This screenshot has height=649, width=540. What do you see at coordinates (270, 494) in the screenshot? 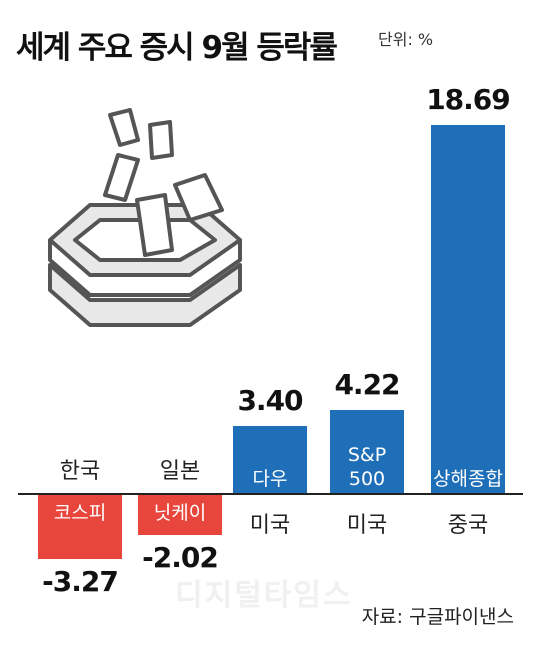
I see `axis-line` at bounding box center [270, 494].